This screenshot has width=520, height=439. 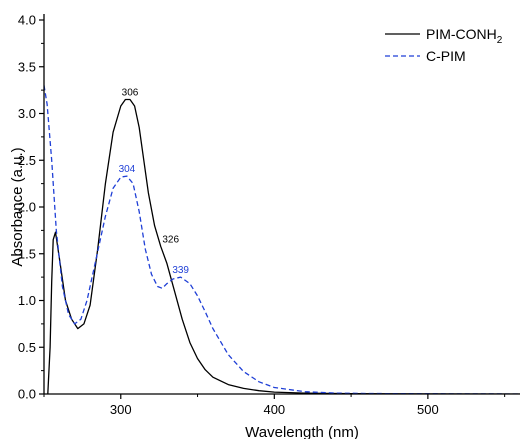 What do you see at coordinates (27, 66) in the screenshot?
I see `y-tick-label: 3.5` at bounding box center [27, 66].